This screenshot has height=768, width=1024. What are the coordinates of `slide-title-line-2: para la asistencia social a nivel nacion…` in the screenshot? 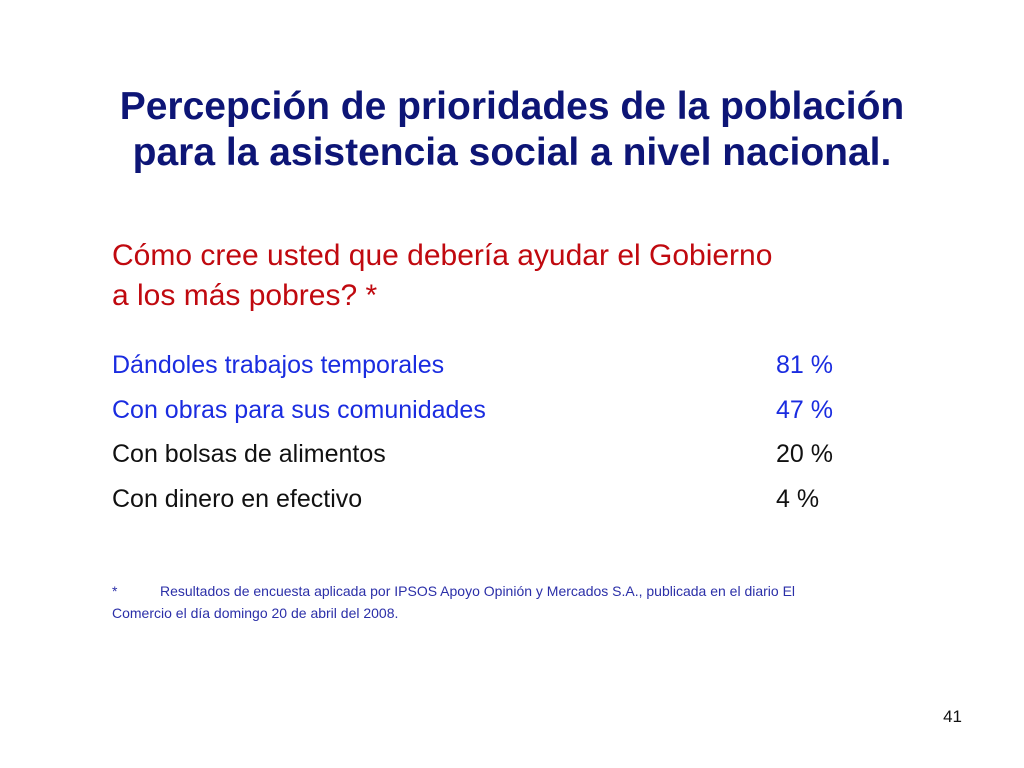 It's located at (512, 152).